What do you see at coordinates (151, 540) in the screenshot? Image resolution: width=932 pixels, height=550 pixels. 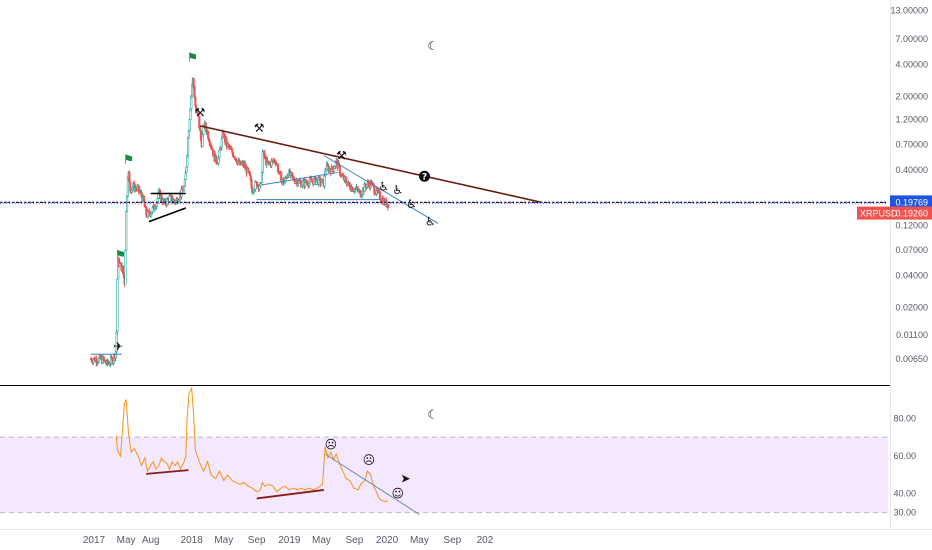 I see `x-tick-label: Aug` at bounding box center [151, 540].